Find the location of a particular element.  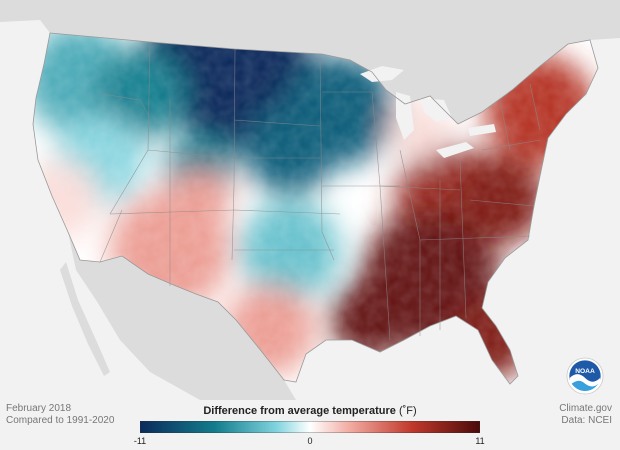

legend-title: Difference from average temperature (˚F) is located at coordinates (310, 411).